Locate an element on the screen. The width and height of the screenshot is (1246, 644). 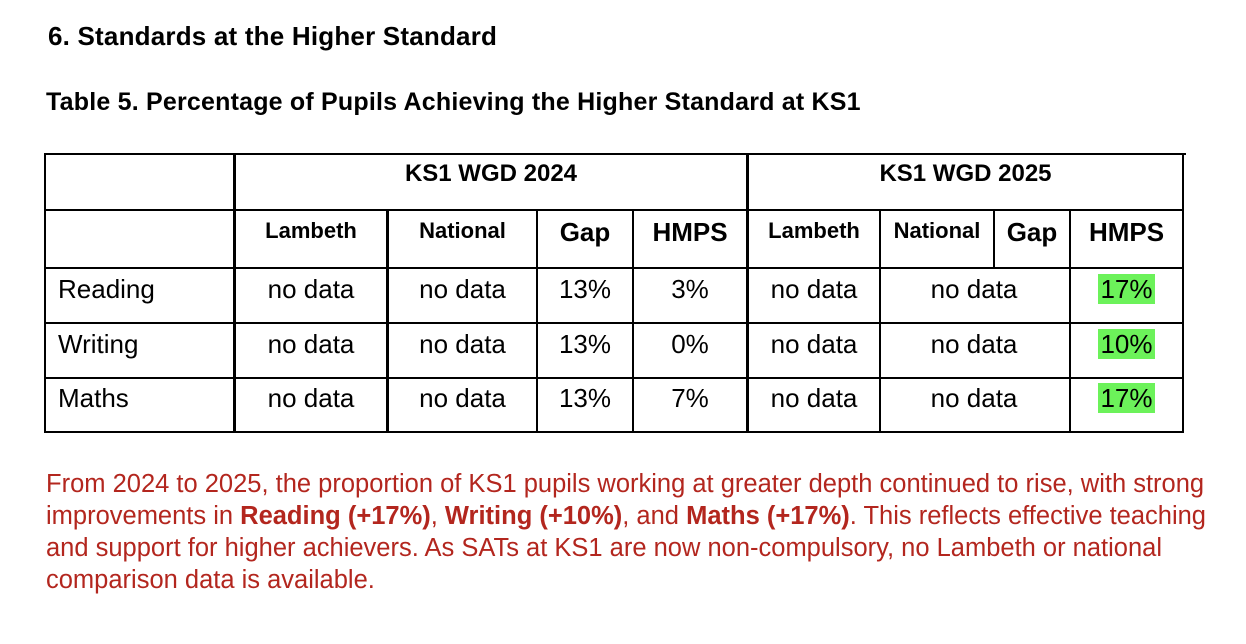
table-border-left is located at coordinates (45, 293).